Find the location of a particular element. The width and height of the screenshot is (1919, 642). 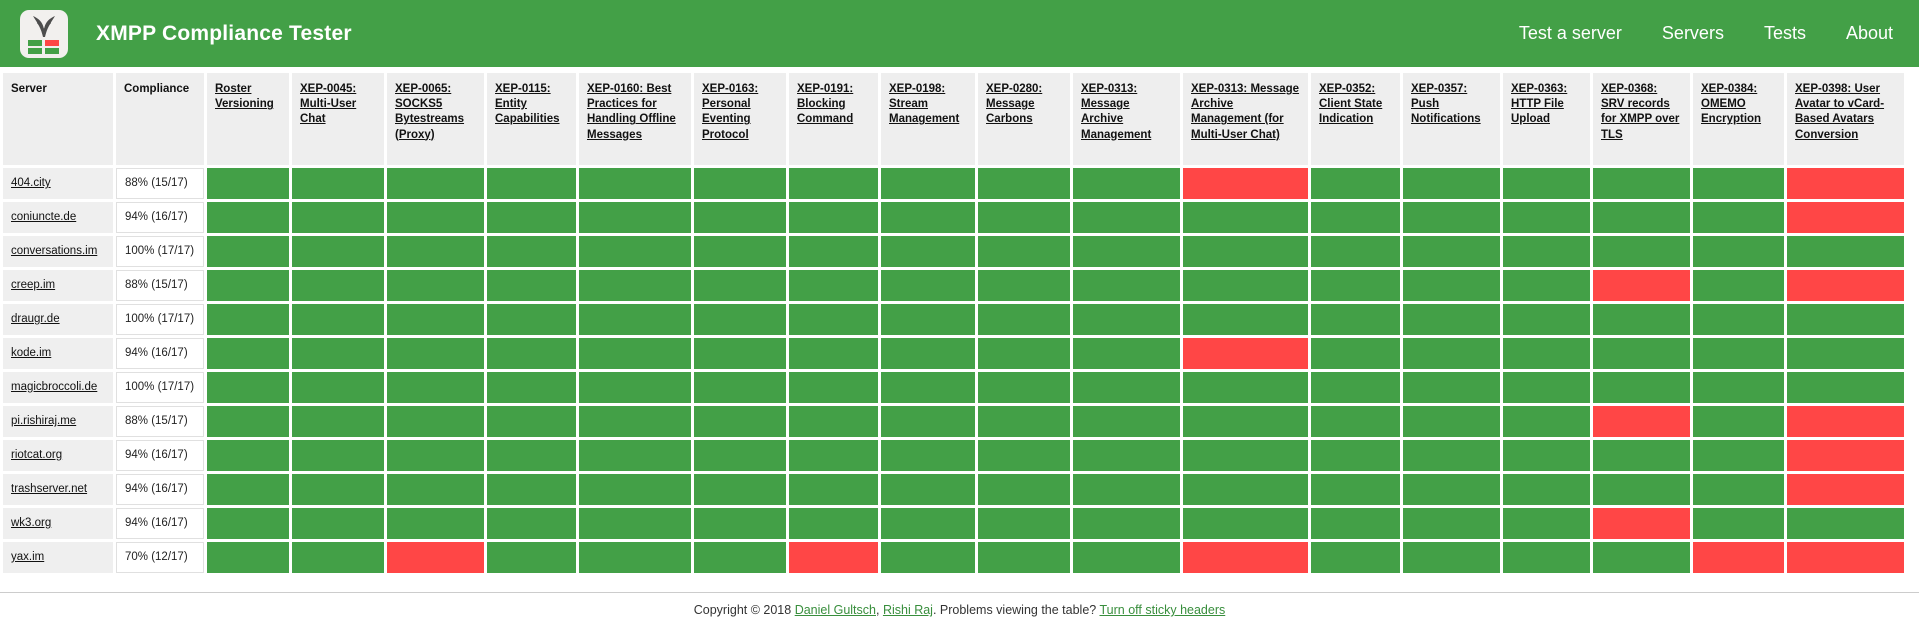

col-header-test-6: XEP-0191: Blocking Command is located at coordinates (833, 119).